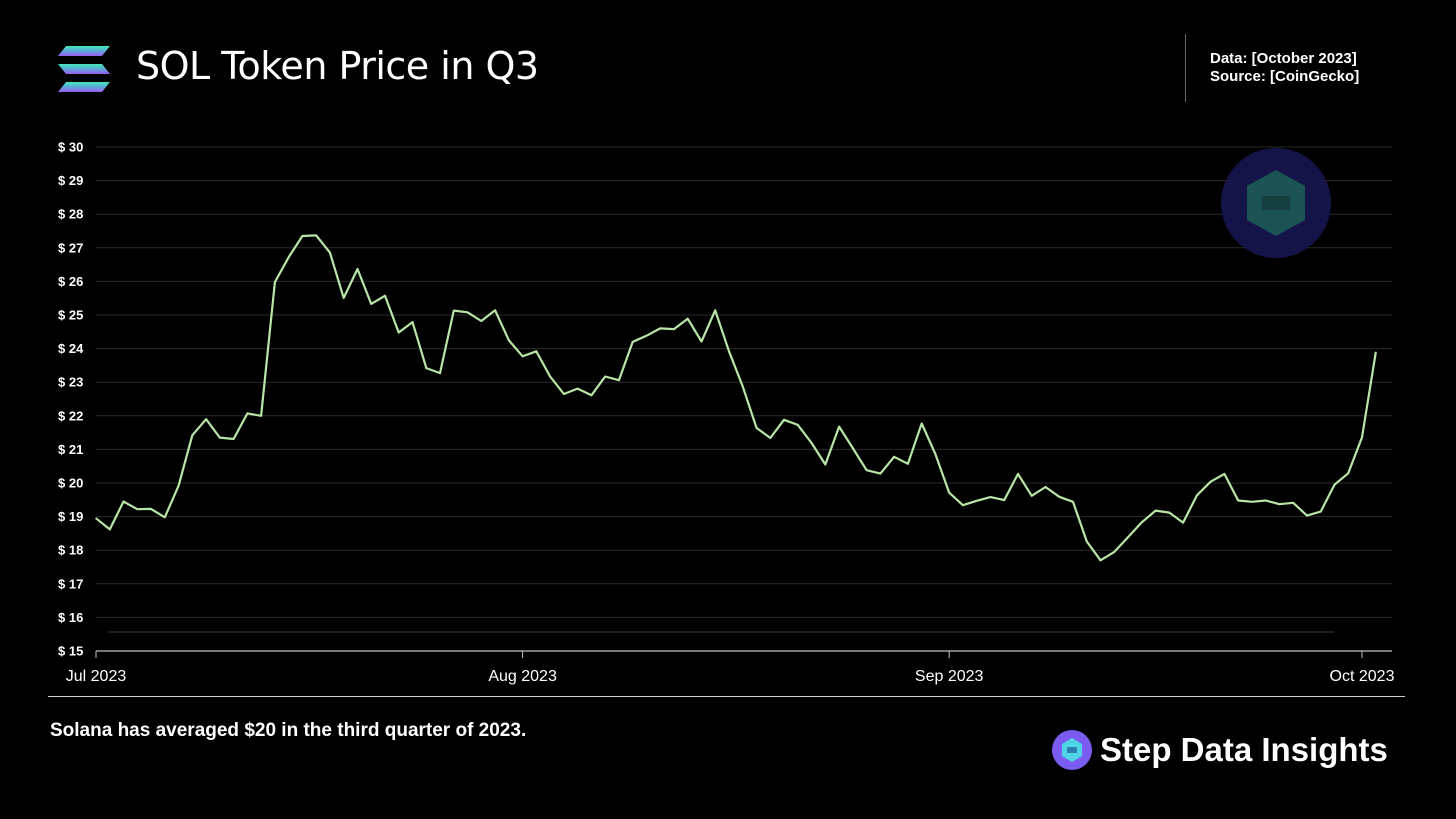 Image resolution: width=1456 pixels, height=819 pixels. What do you see at coordinates (726, 696) in the screenshot?
I see `footer-divider` at bounding box center [726, 696].